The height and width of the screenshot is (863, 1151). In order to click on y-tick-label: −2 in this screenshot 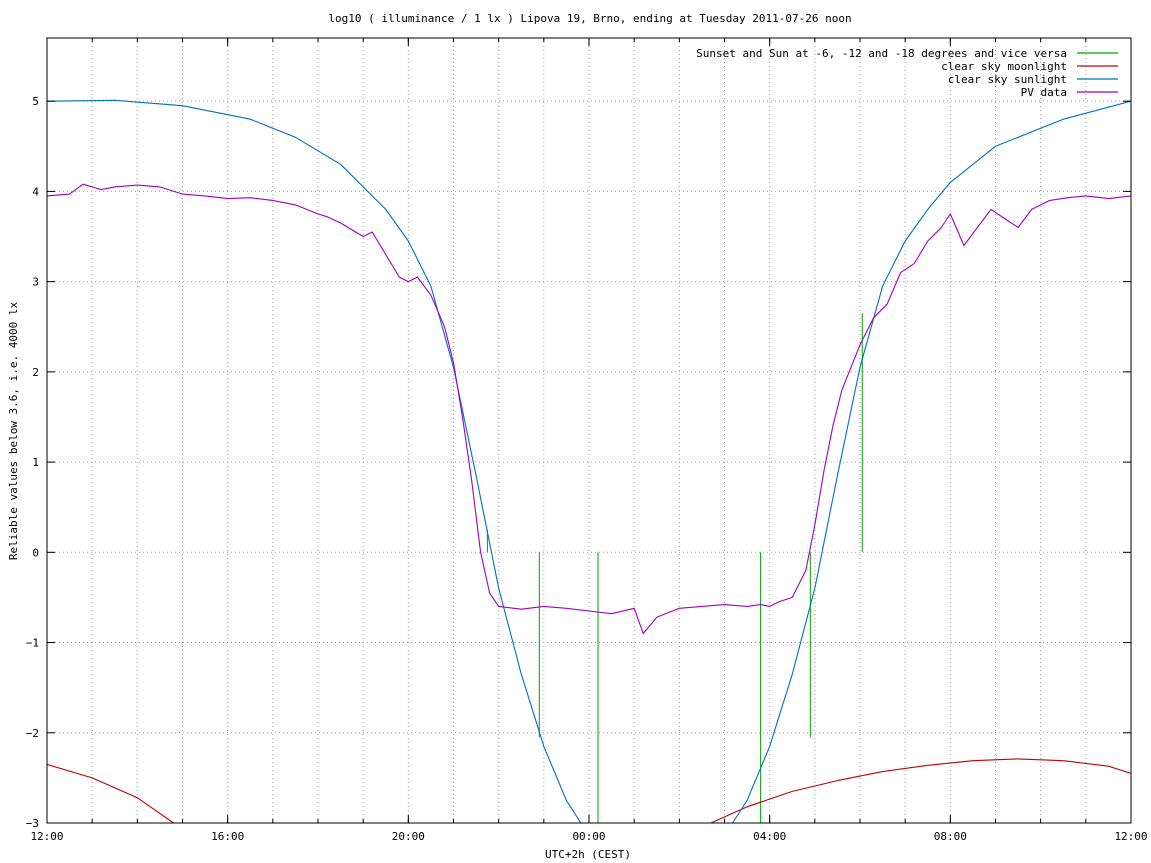, I will do `click(32, 733)`.